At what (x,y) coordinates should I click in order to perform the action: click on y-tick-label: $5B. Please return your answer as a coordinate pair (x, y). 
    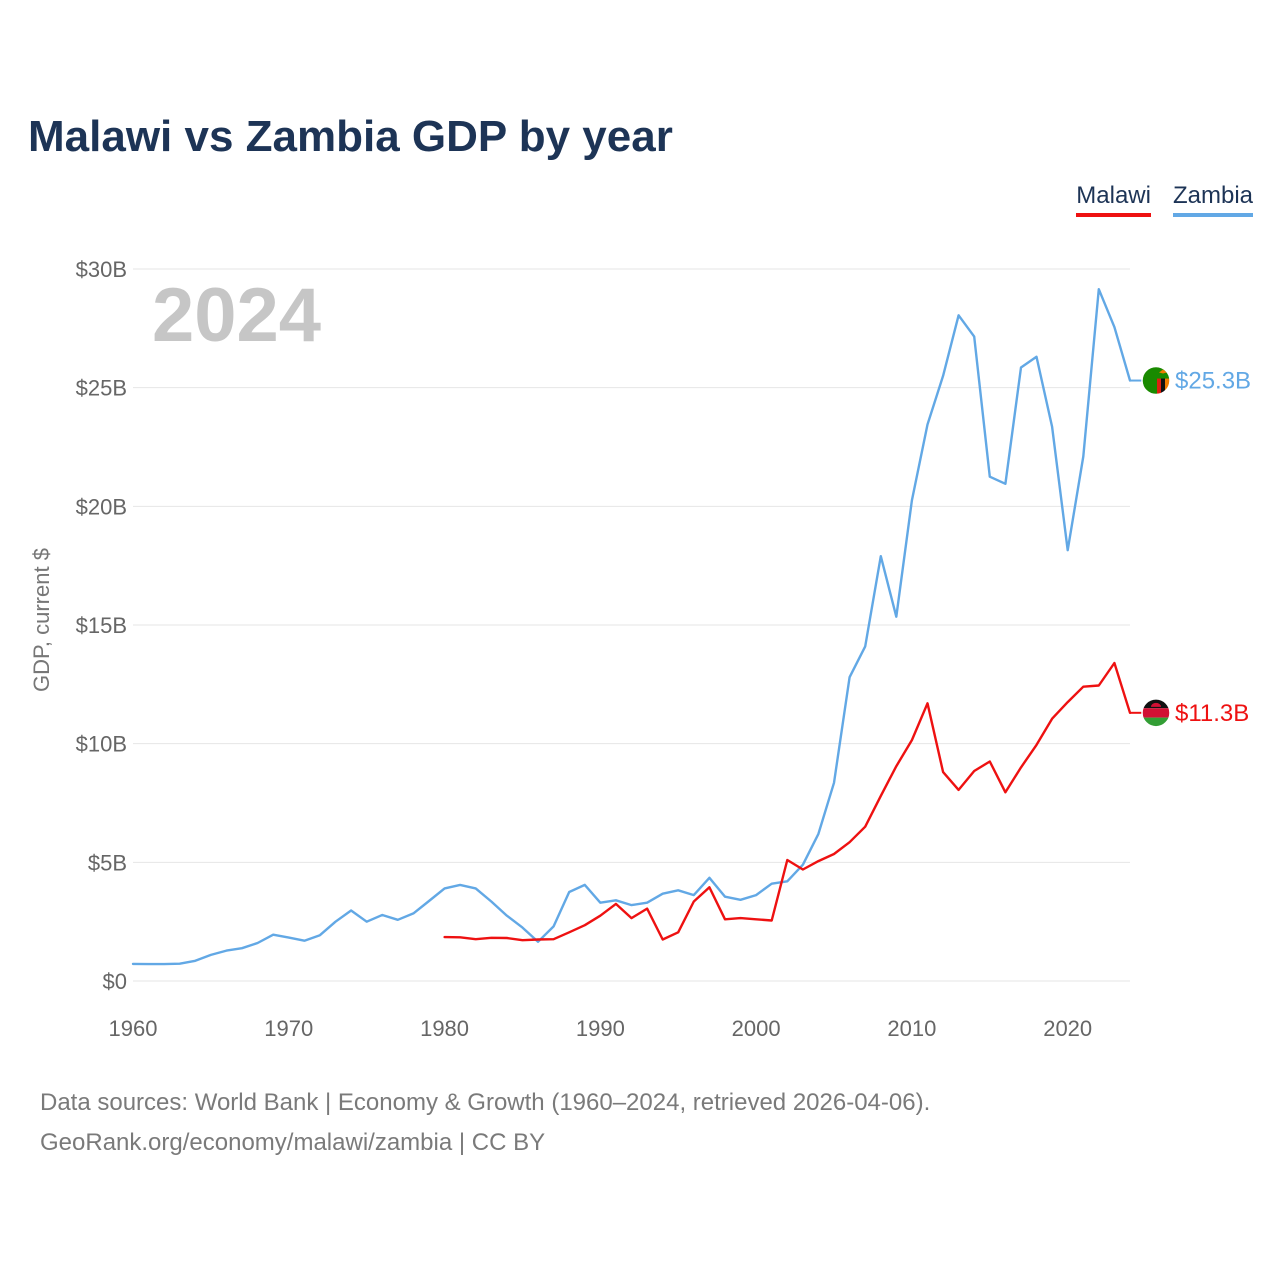
    Looking at the image, I should click on (107, 862).